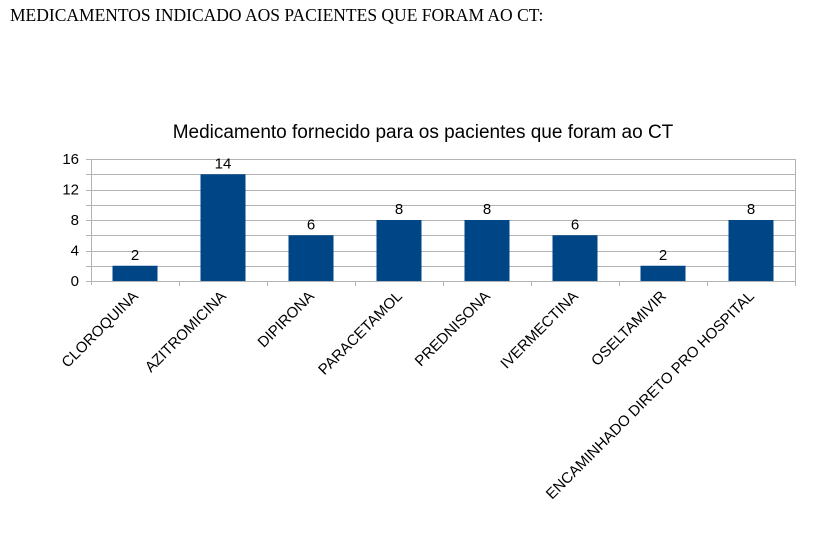 The width and height of the screenshot is (813, 536). I want to click on x-tick-label: OSELTAMIVIR, so click(629, 329).